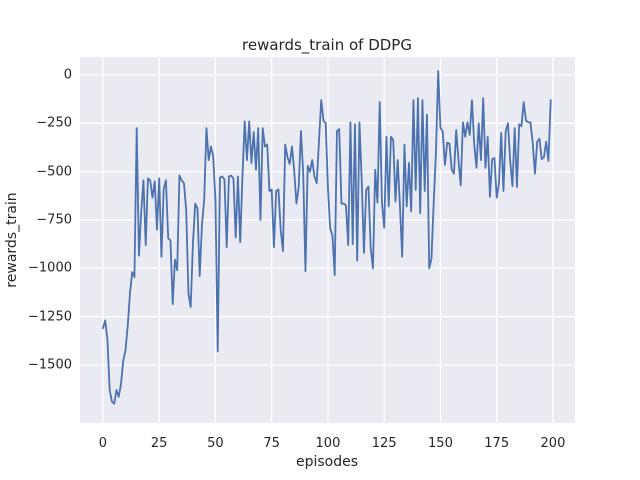 This screenshot has width=640, height=480. What do you see at coordinates (159, 443) in the screenshot?
I see `x-tick-label: 25` at bounding box center [159, 443].